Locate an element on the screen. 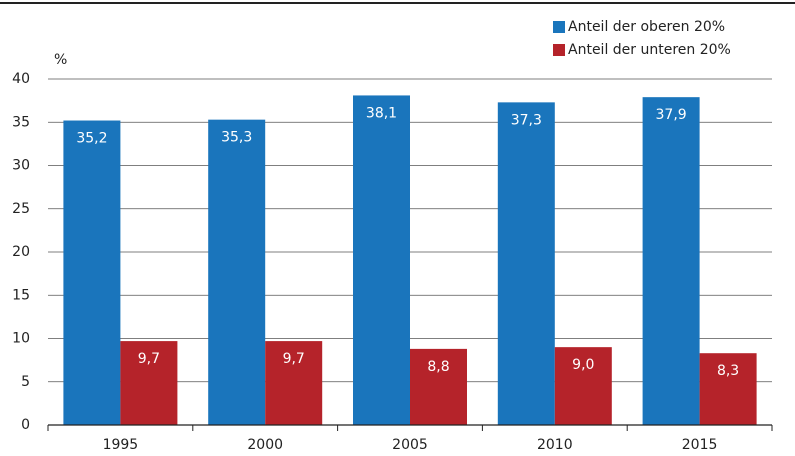 This screenshot has height=456, width=795. y-tick-label: 35 is located at coordinates (21, 122).